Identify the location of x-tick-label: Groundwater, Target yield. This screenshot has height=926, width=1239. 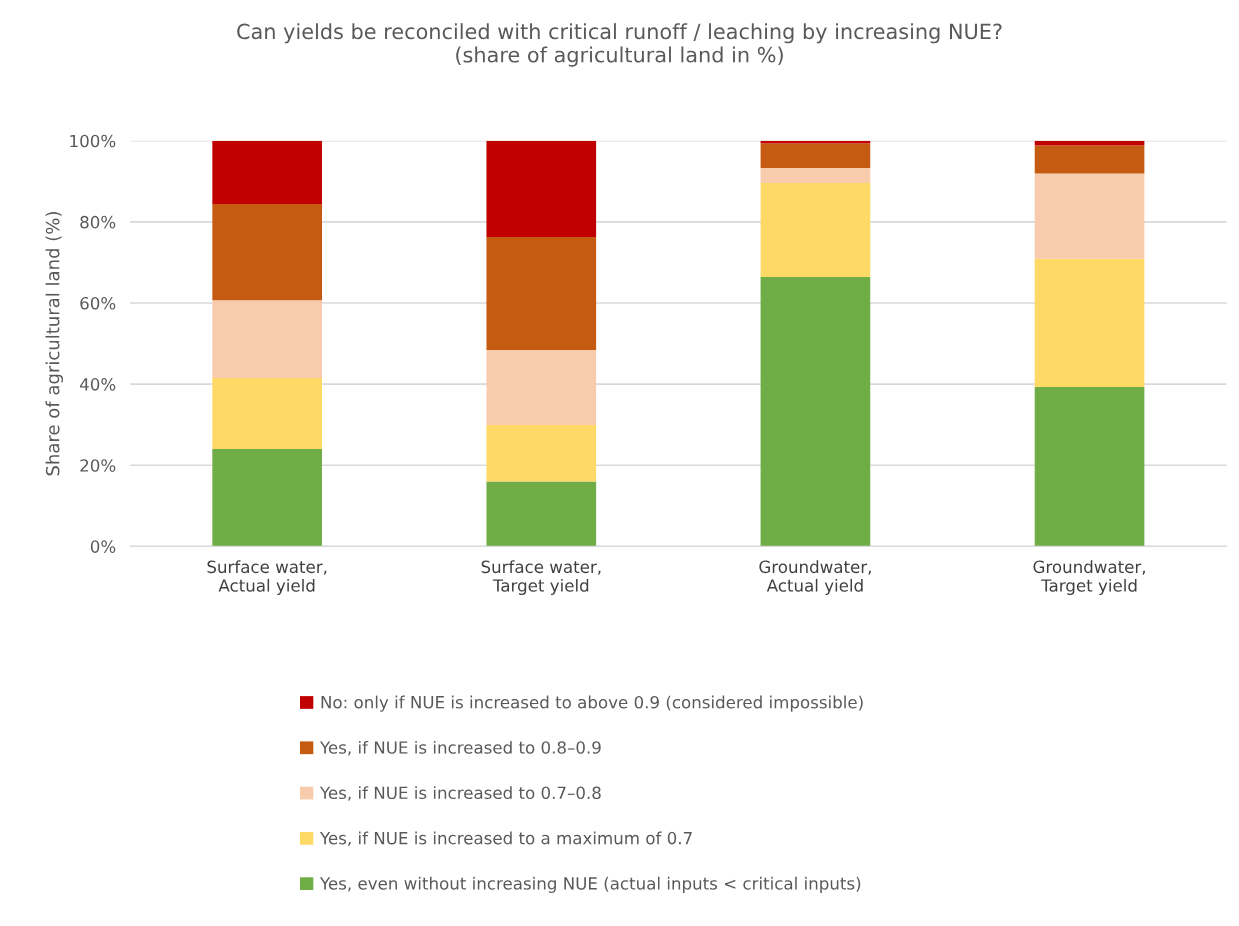
(1089, 578).